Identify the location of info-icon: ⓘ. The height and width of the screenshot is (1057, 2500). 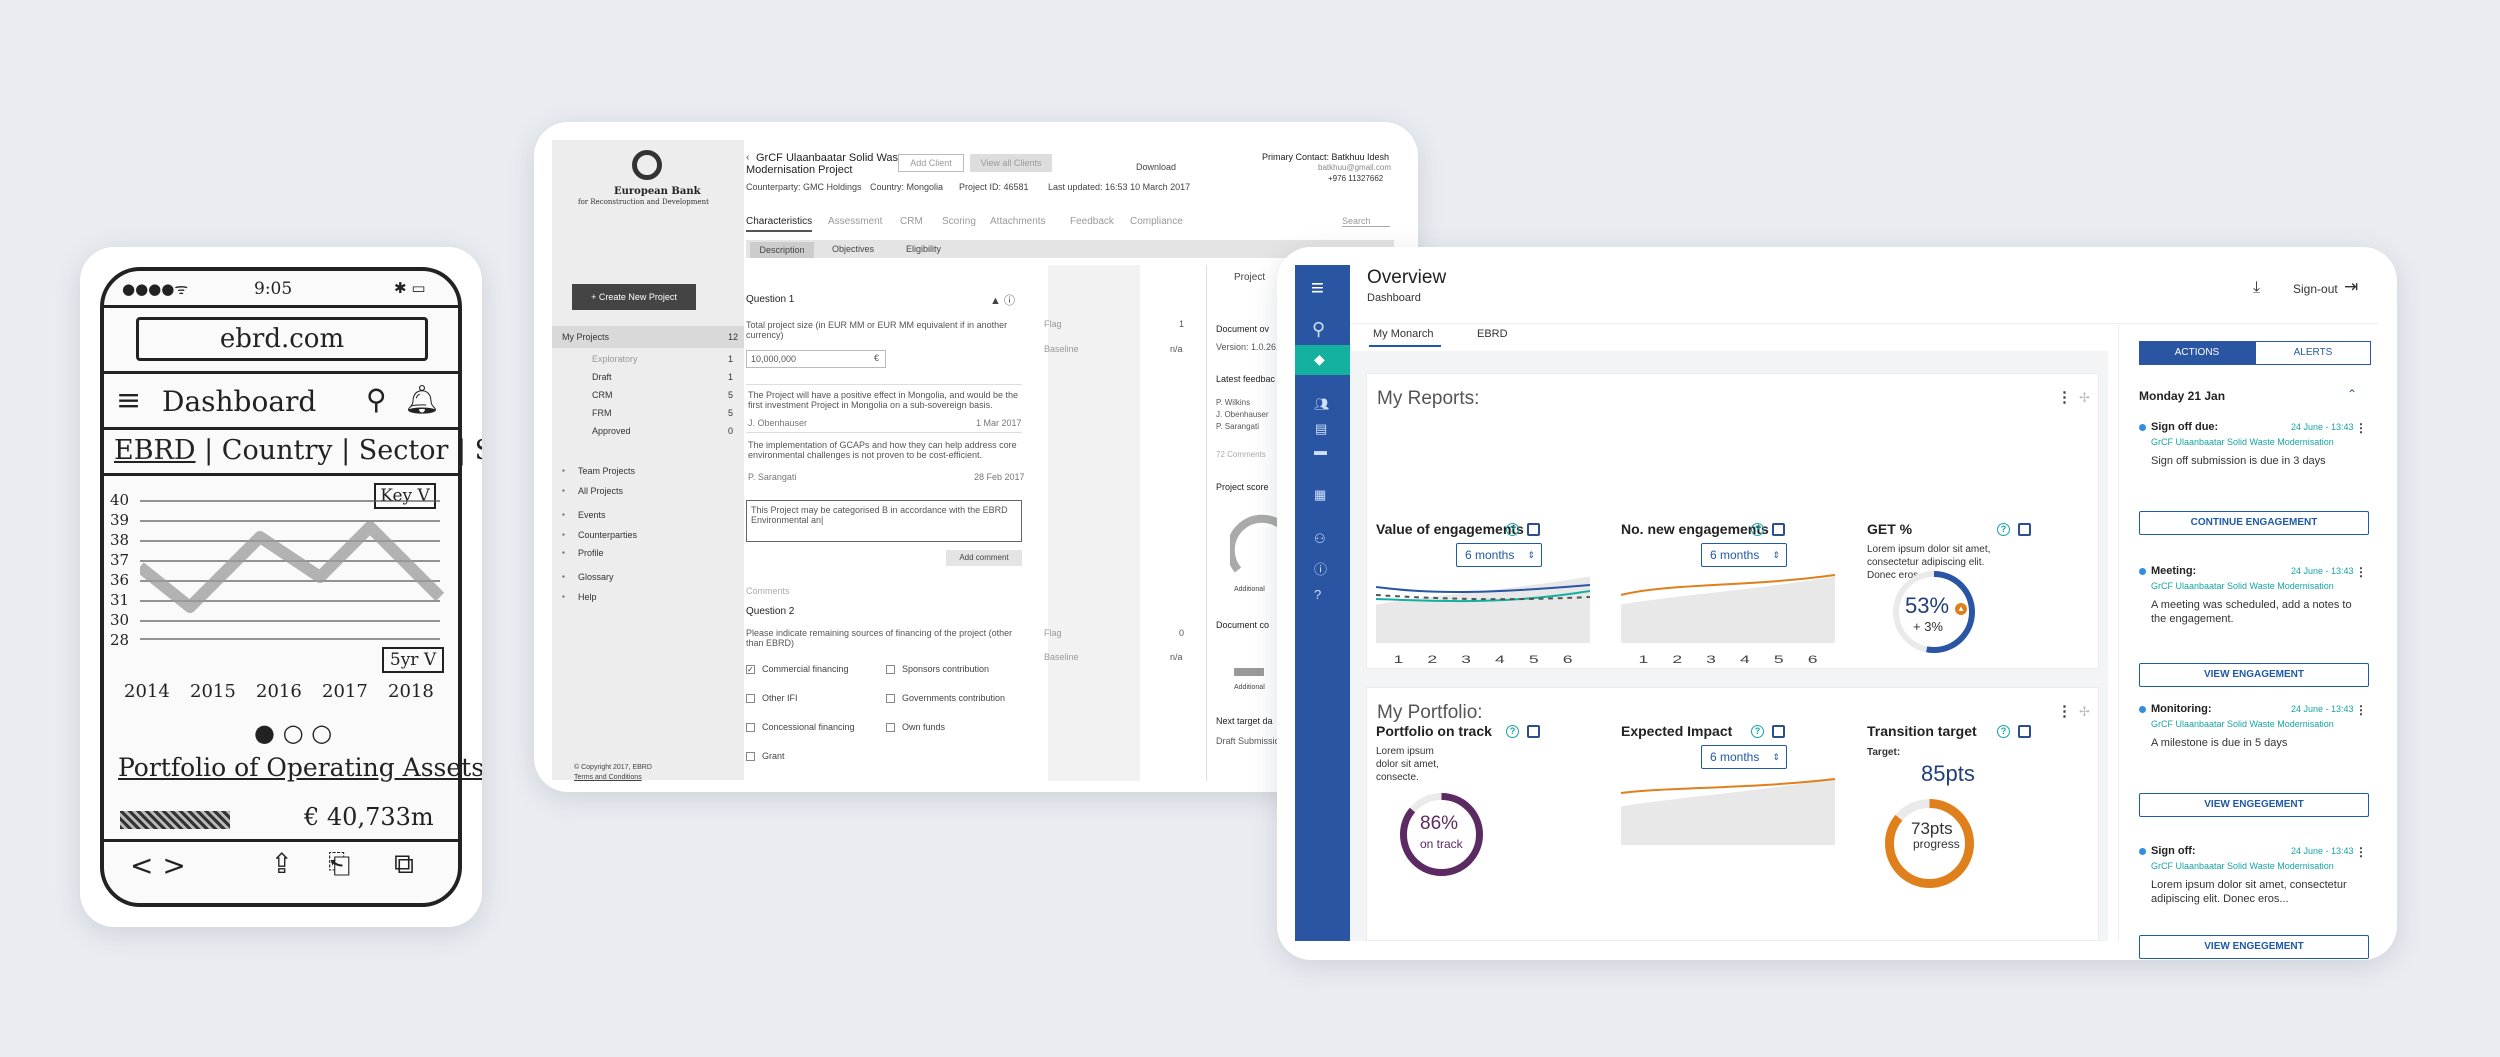
(1321, 569).